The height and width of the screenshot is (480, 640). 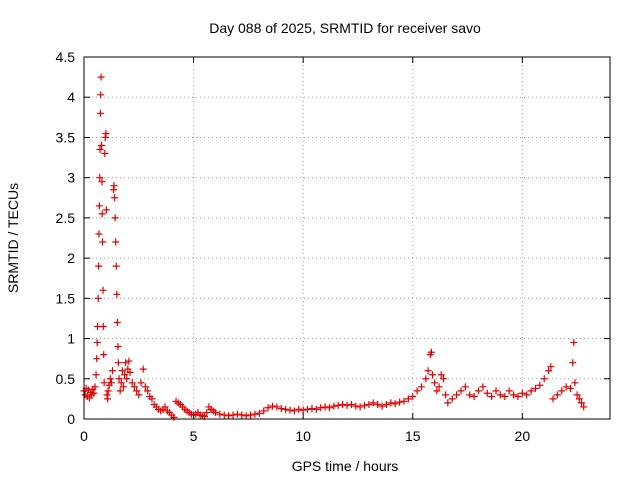 What do you see at coordinates (345, 466) in the screenshot?
I see `x-axis-label: GPS time / hours` at bounding box center [345, 466].